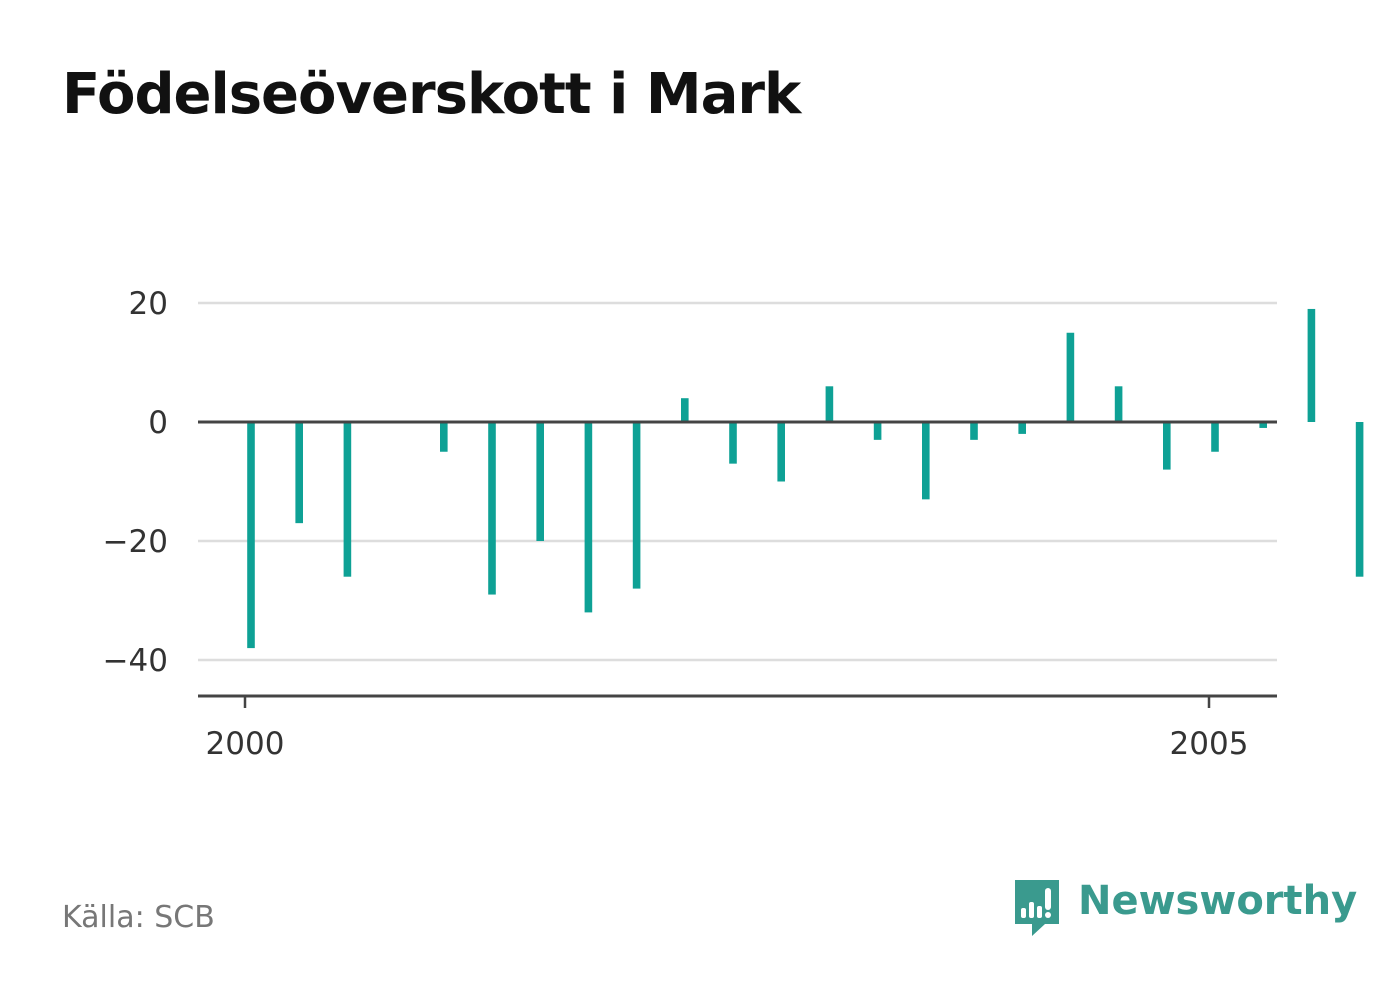 The image size is (1382, 999). What do you see at coordinates (148, 304) in the screenshot?
I see `y-tick-label: 20` at bounding box center [148, 304].